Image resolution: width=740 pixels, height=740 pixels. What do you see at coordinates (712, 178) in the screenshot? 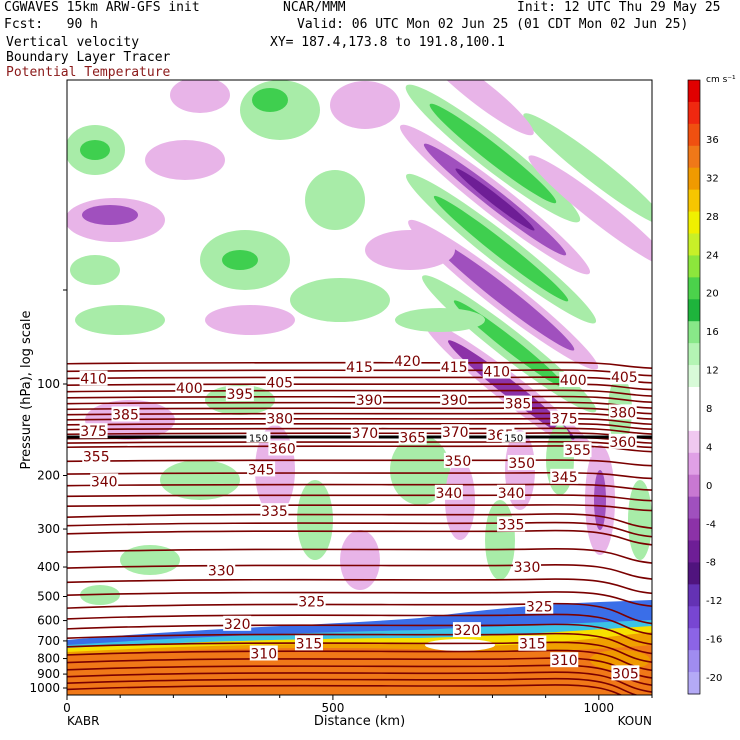
I see `colorbar-tick-label: 32` at bounding box center [712, 178].